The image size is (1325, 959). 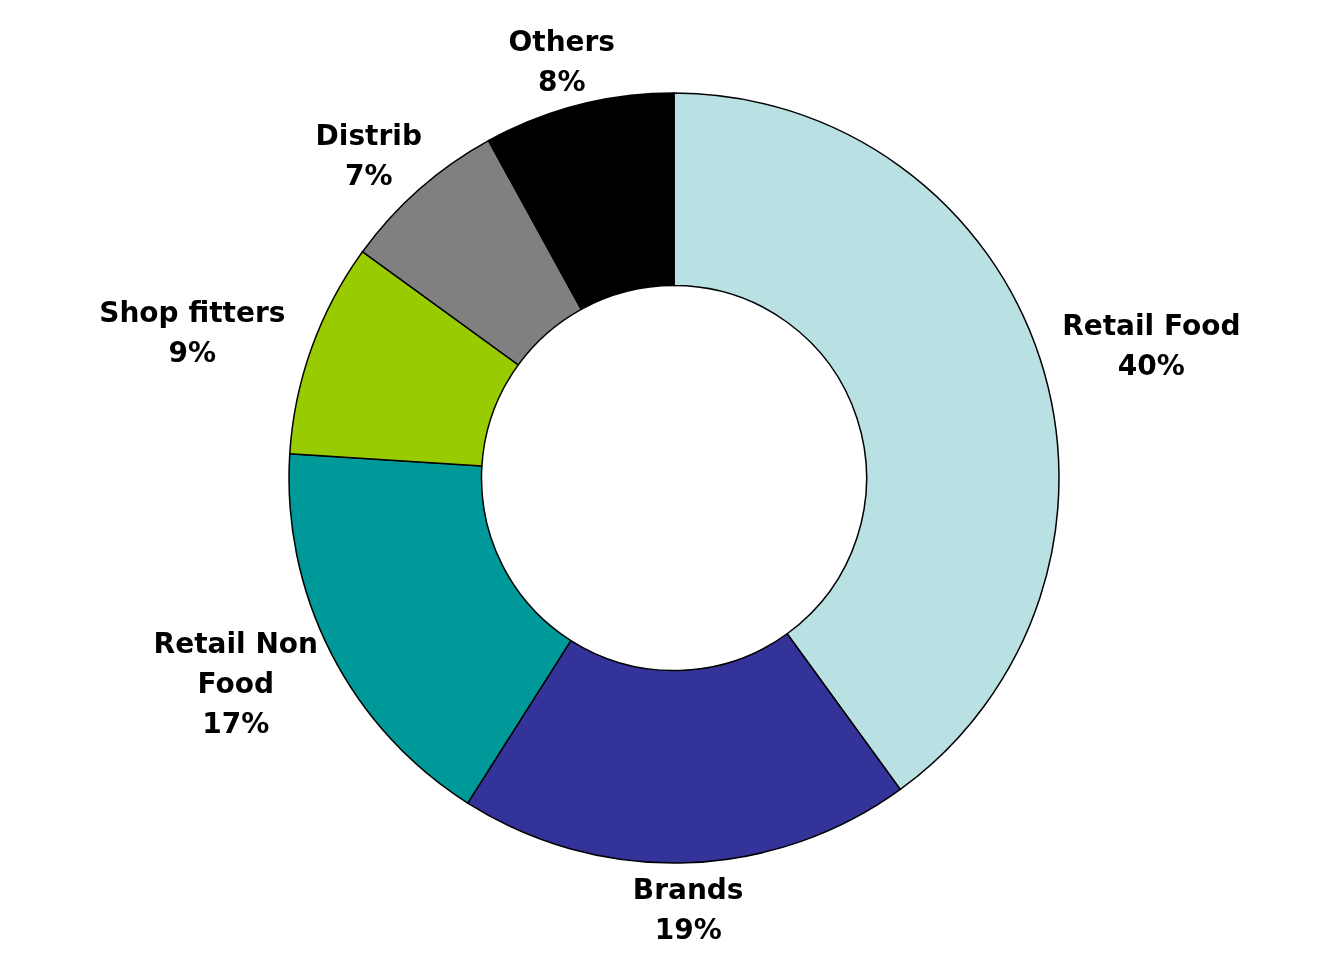 What do you see at coordinates (235, 663) in the screenshot?
I see `slice-label: Retail Non Food` at bounding box center [235, 663].